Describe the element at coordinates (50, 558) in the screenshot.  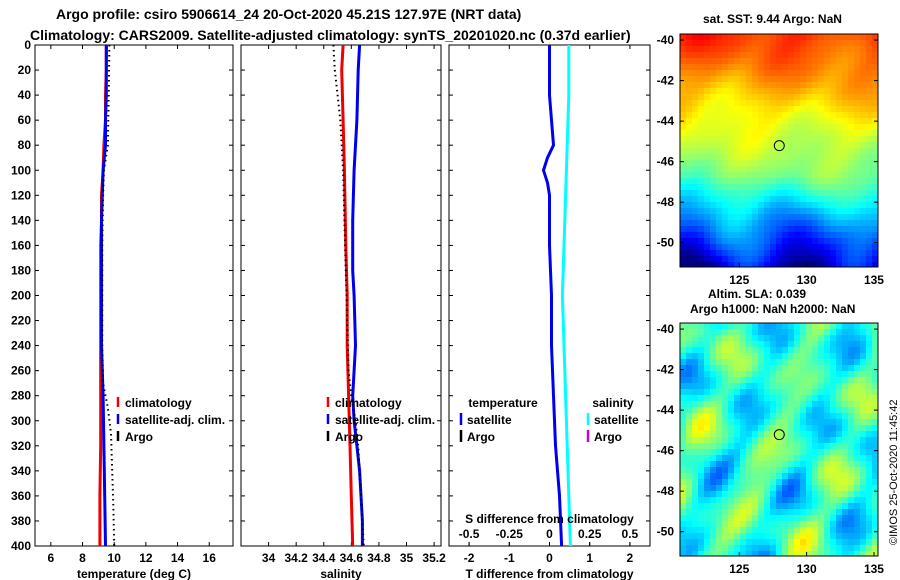
I see `x-tick-label: 6` at that location.